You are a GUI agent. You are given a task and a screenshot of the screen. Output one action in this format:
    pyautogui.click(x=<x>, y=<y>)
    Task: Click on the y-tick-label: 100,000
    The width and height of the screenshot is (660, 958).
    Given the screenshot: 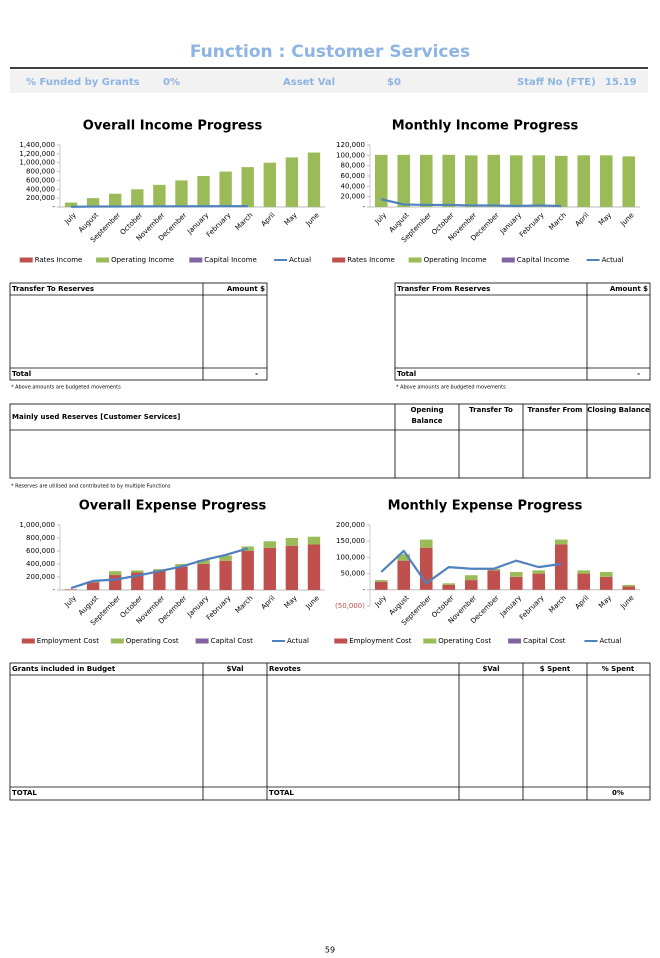 What is the action you would take?
    pyautogui.click(x=350, y=155)
    